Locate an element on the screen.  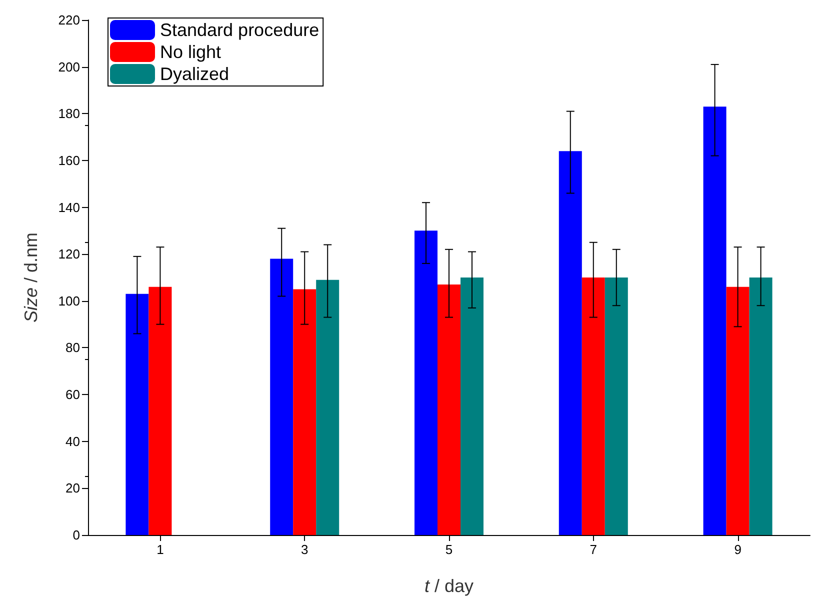
y-tick-label: 120 is located at coordinates (69, 254).